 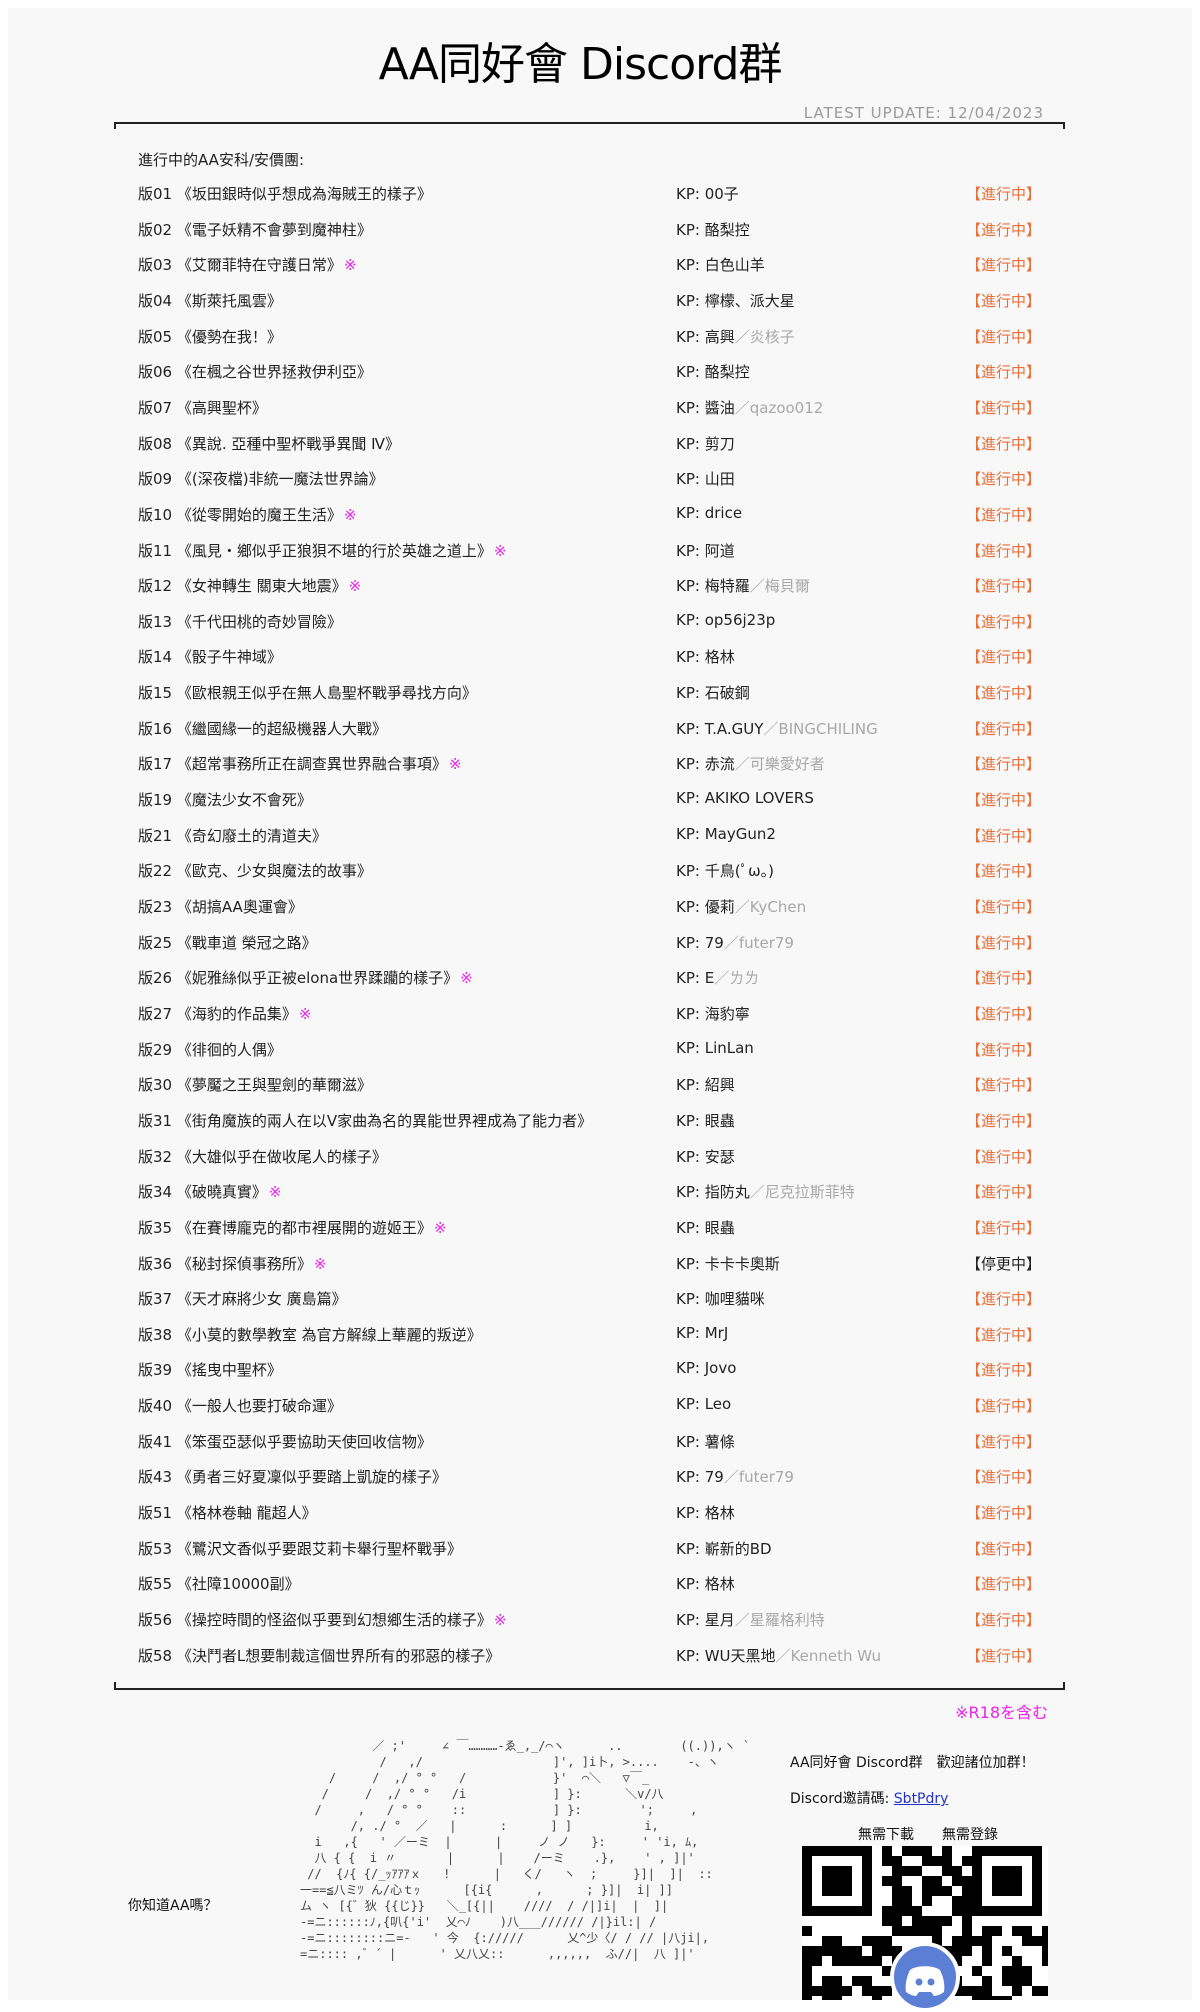 I want to click on board-title: 版43 《勇者三好夏凜似乎要踏上凱旋的樣子》, so click(x=293, y=1476).